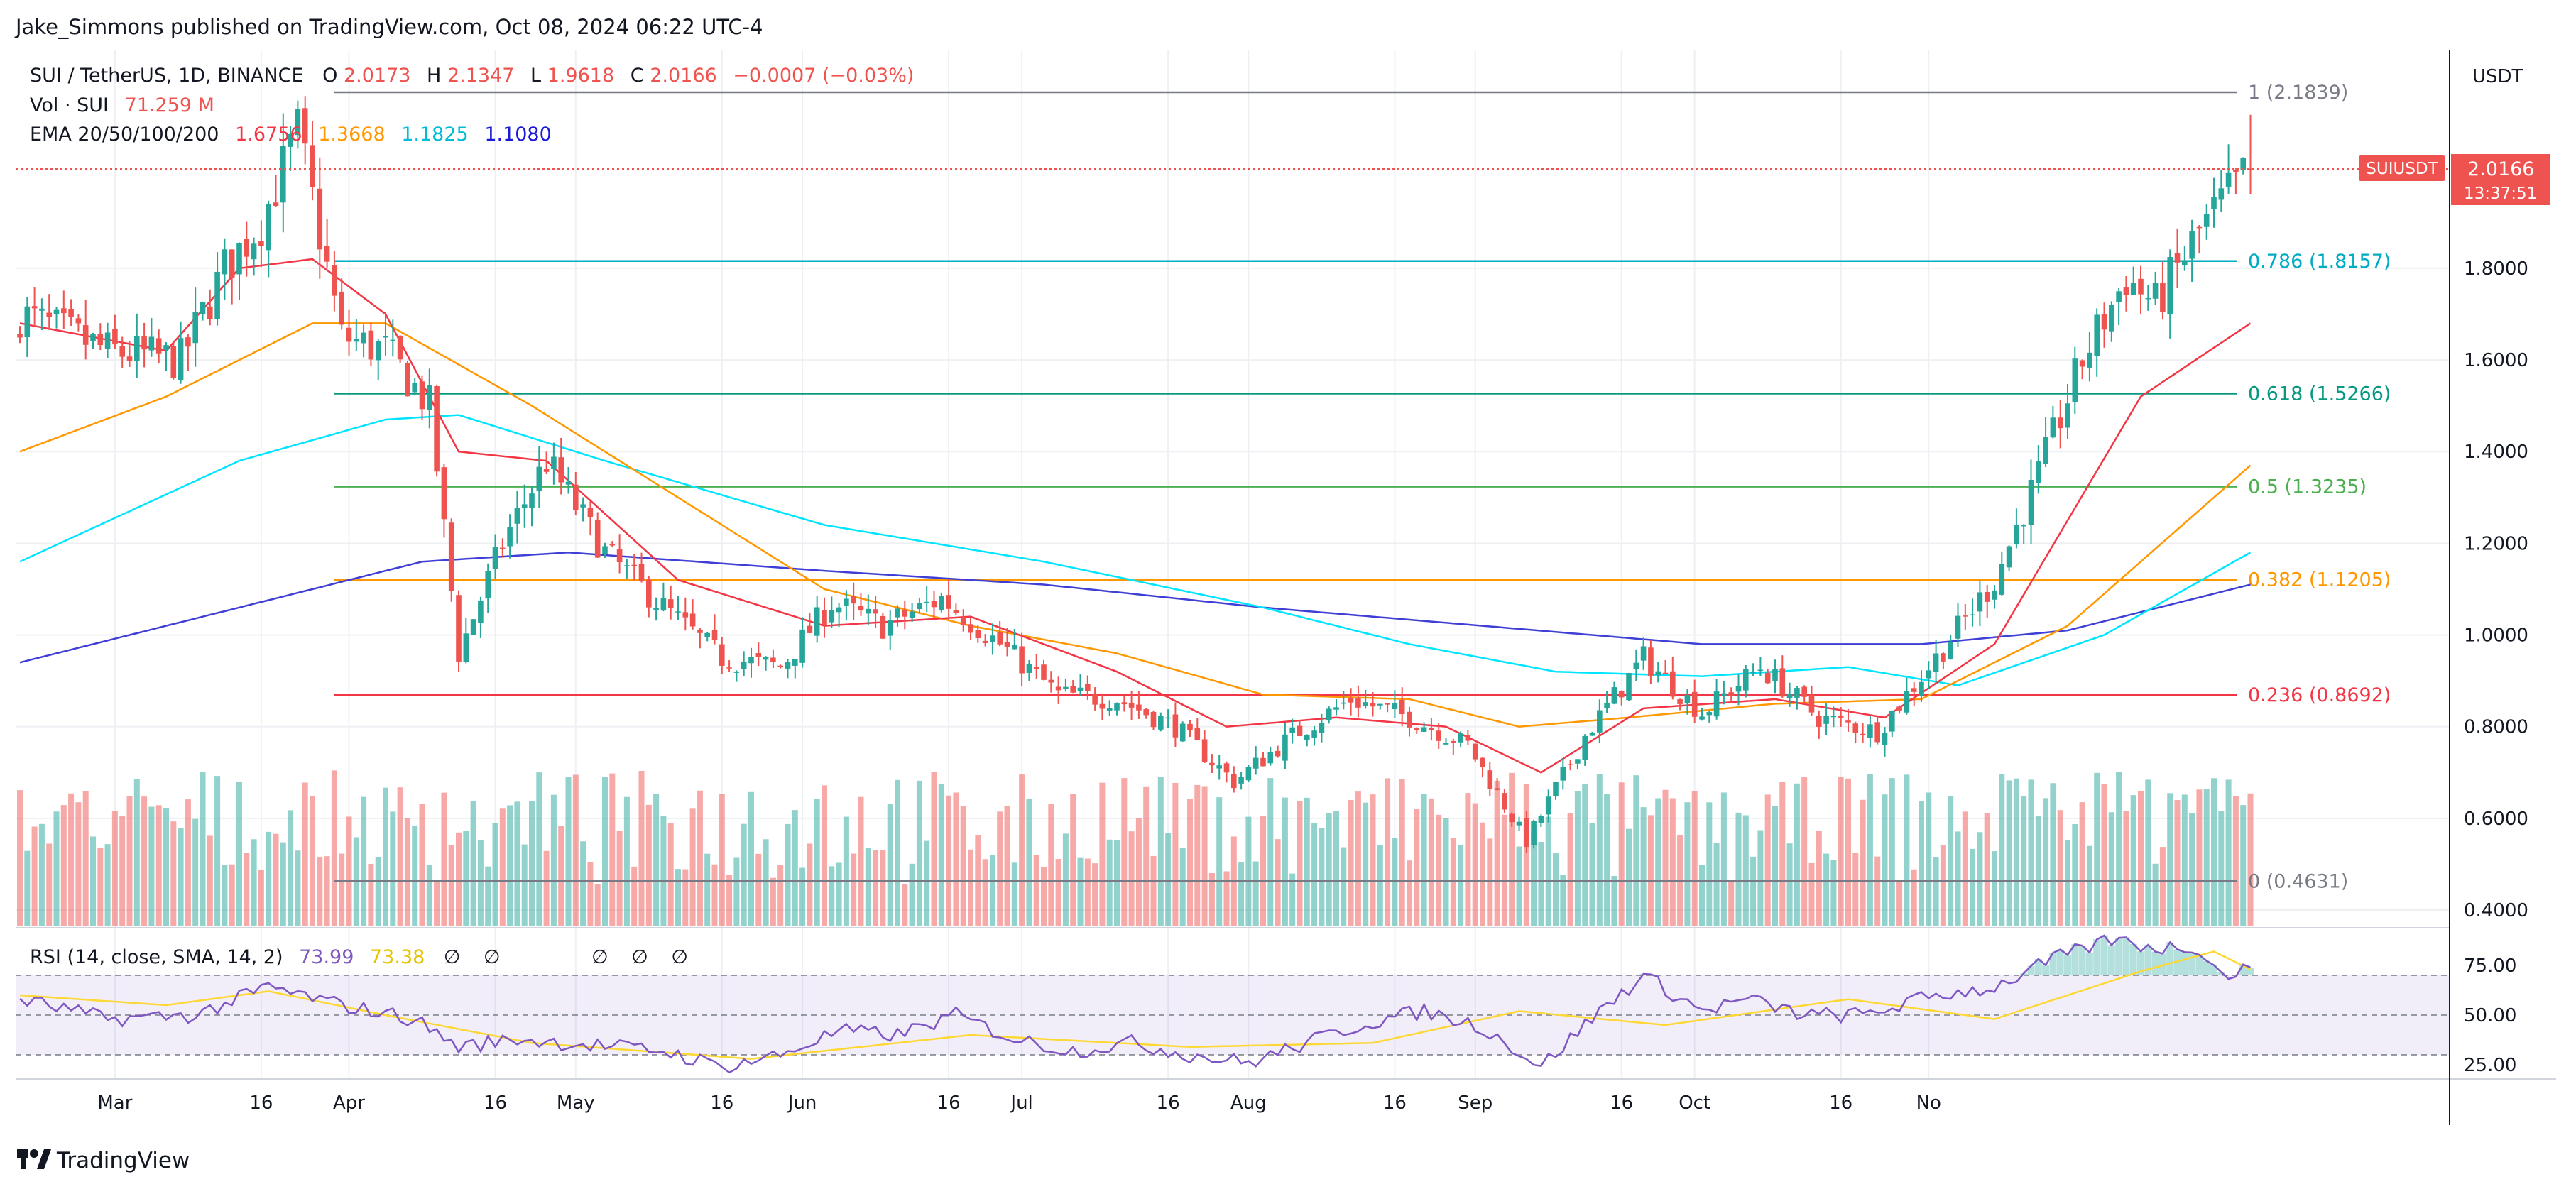 This screenshot has height=1189, width=2576. What do you see at coordinates (1928, 1103) in the screenshot?
I see `time-tick-label: No` at bounding box center [1928, 1103].